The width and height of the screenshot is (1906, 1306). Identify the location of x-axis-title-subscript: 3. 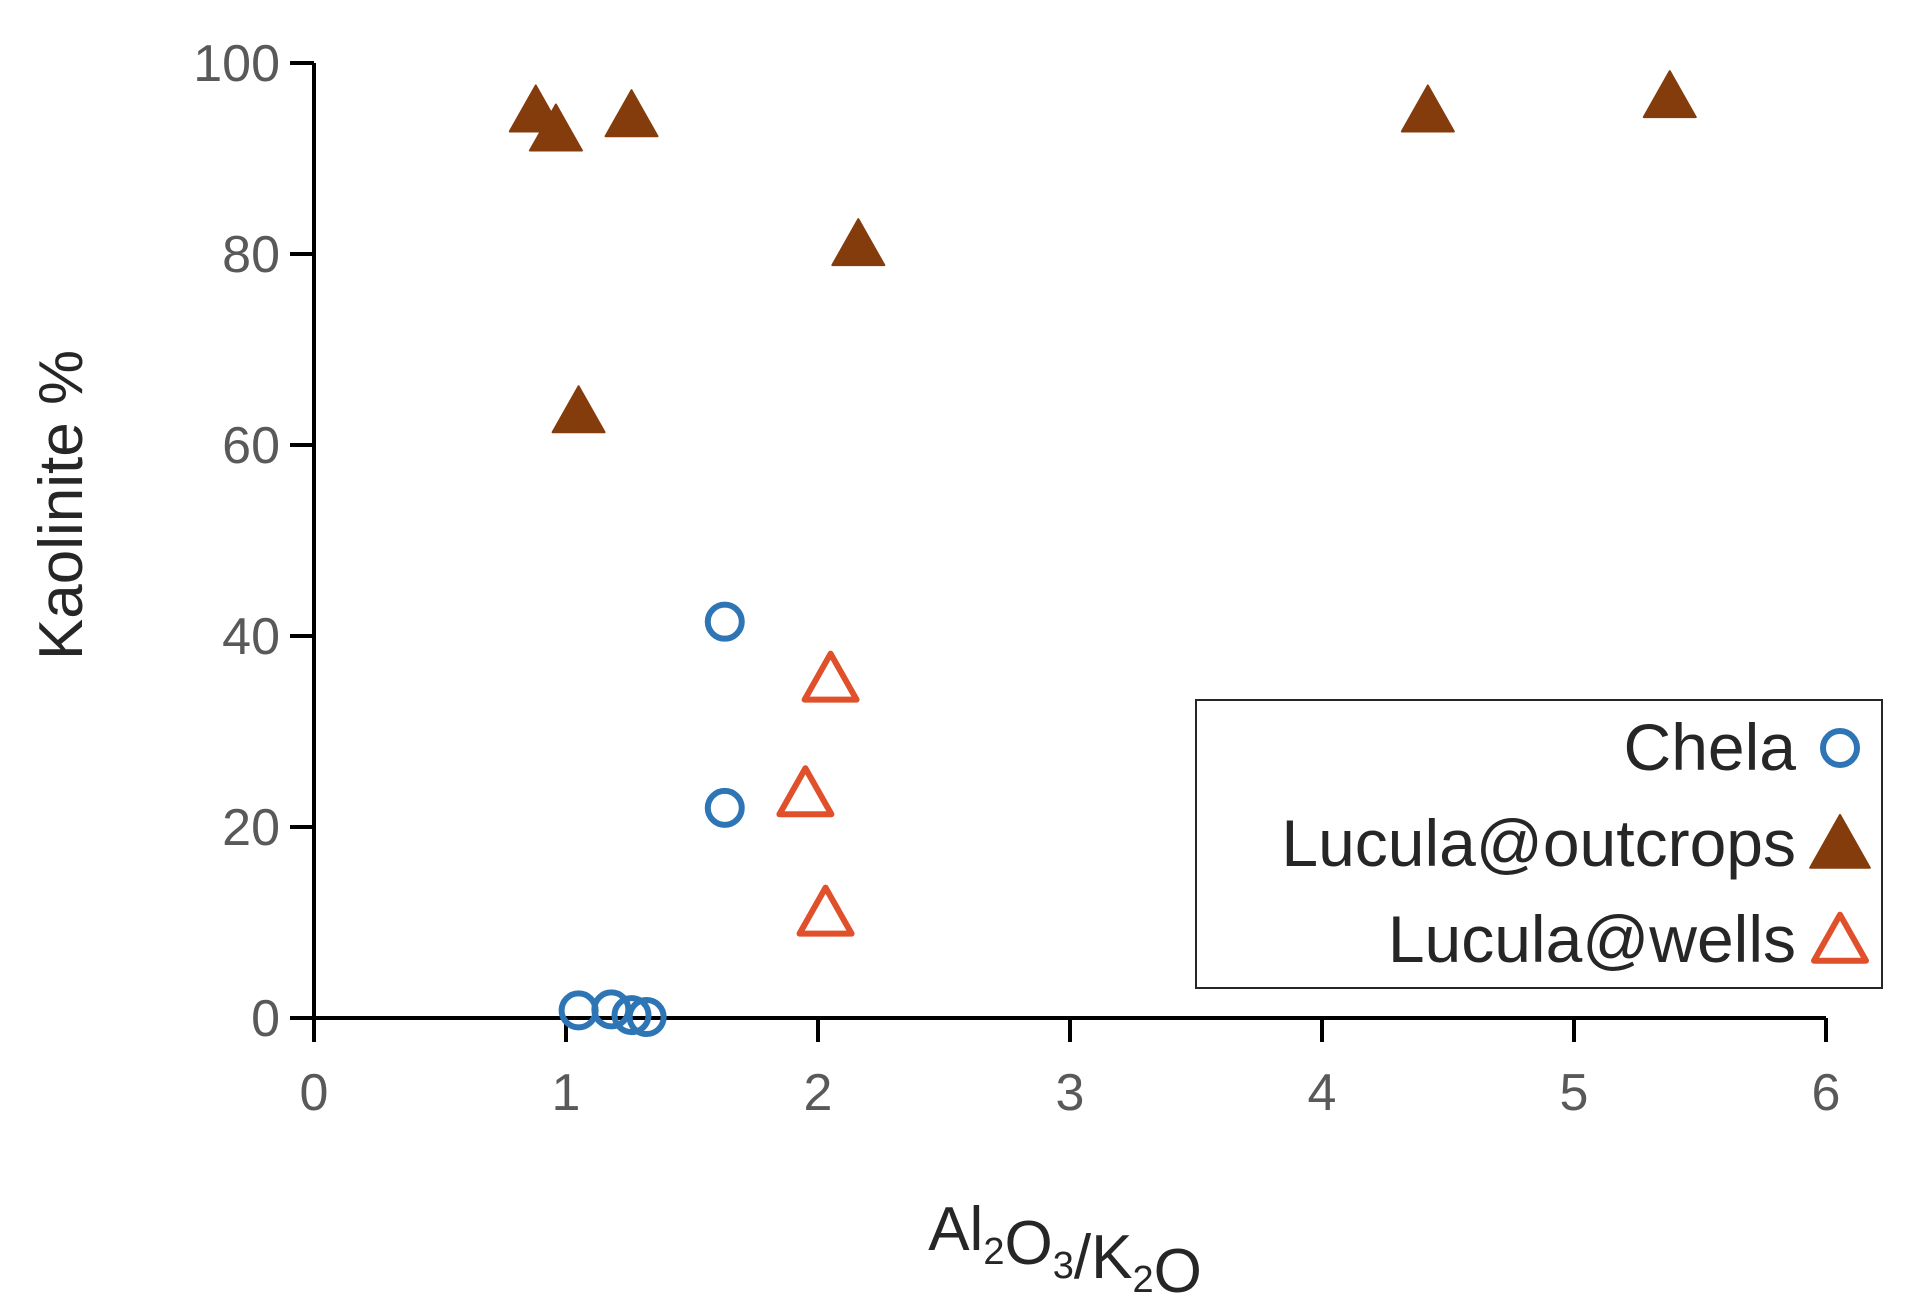
(1063, 1266).